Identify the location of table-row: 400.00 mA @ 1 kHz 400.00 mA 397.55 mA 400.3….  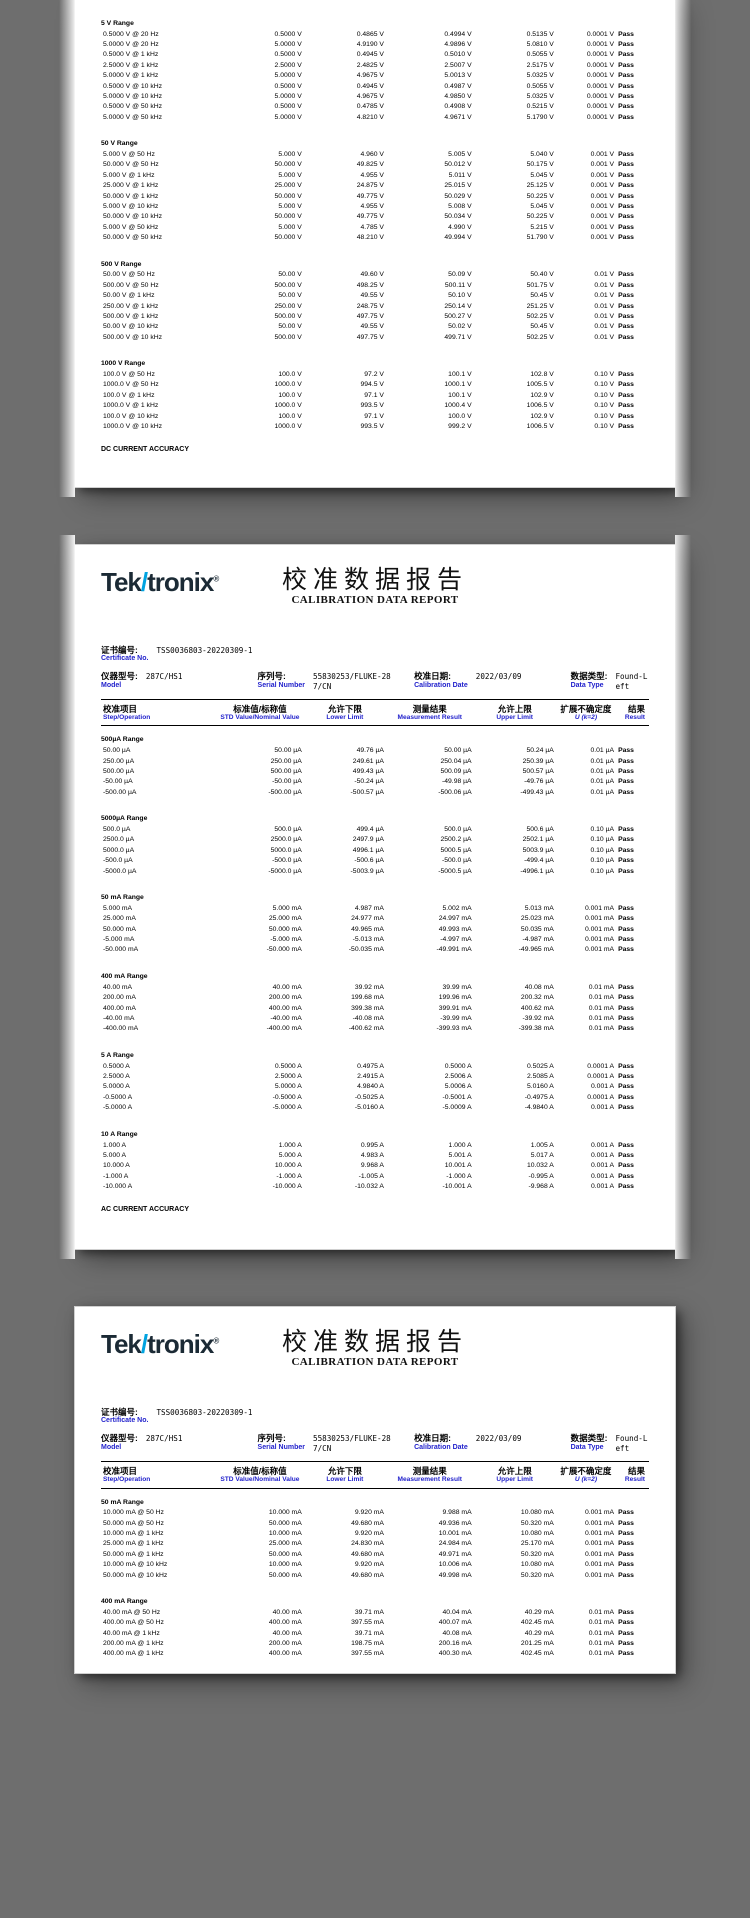
(375, 1654).